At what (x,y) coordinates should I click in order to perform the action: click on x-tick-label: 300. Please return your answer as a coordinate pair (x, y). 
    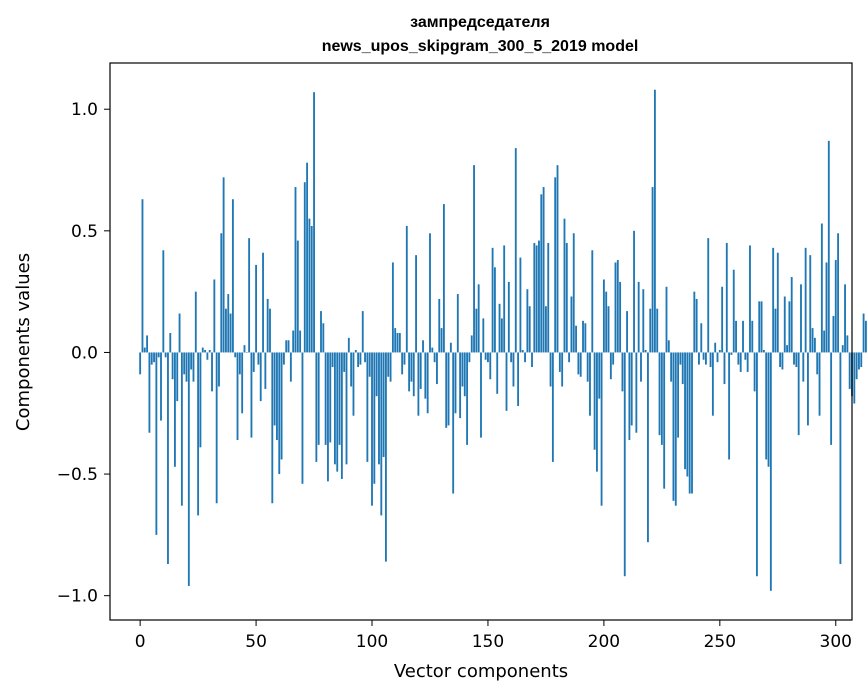
    Looking at the image, I should click on (836, 642).